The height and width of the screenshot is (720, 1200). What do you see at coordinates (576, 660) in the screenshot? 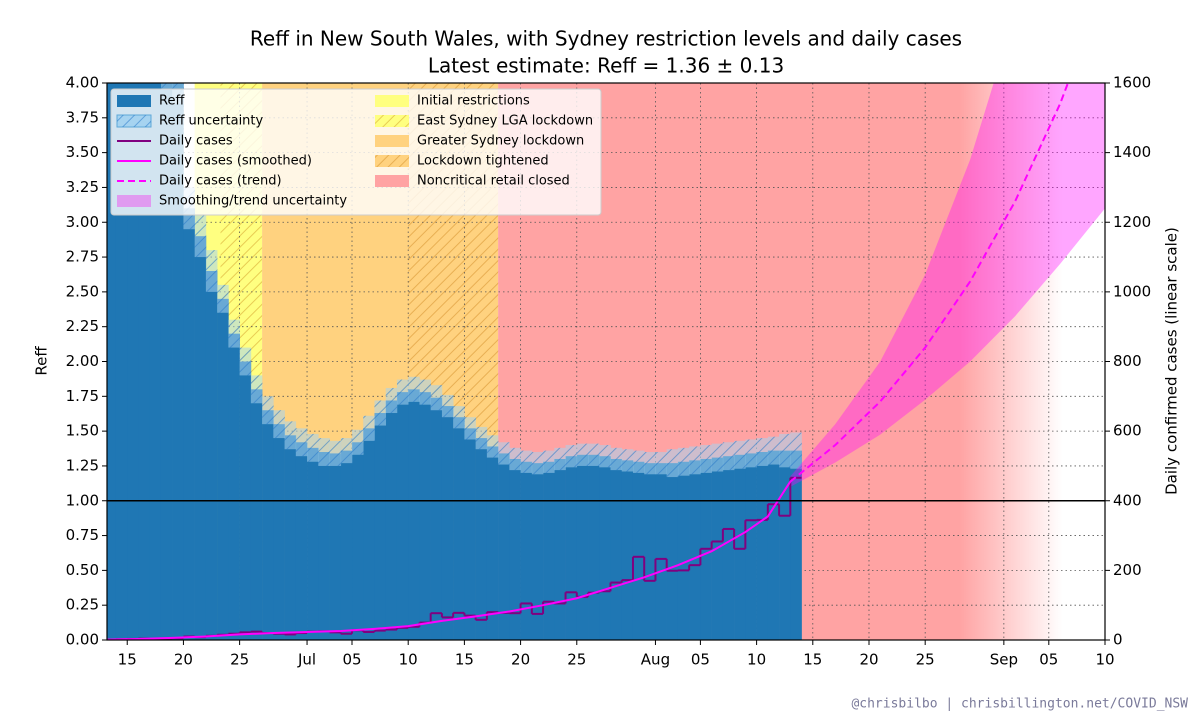
I see `x-tick-label: 25` at bounding box center [576, 660].